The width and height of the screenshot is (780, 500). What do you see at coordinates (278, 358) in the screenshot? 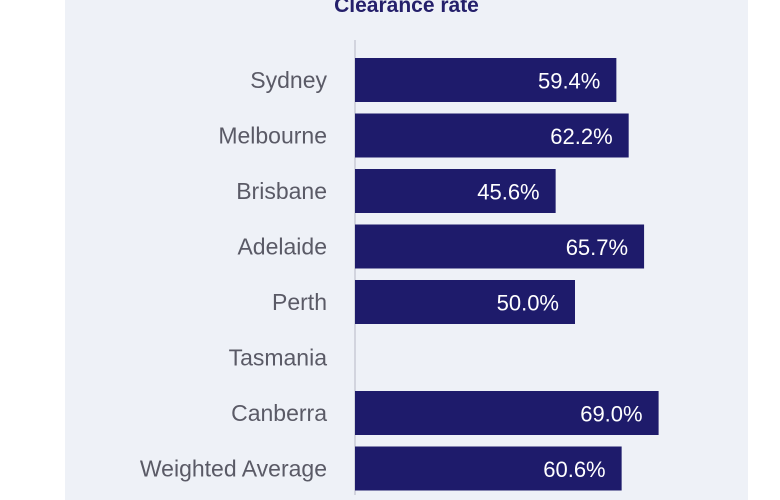
I see `category-label-tasmania: Tasmania` at bounding box center [278, 358].